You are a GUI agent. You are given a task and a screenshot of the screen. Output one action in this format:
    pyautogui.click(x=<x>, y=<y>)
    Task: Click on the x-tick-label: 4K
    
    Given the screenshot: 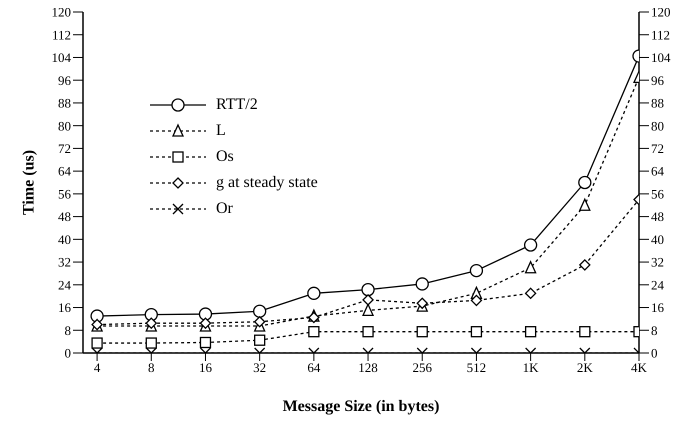 What is the action you would take?
    pyautogui.click(x=639, y=368)
    